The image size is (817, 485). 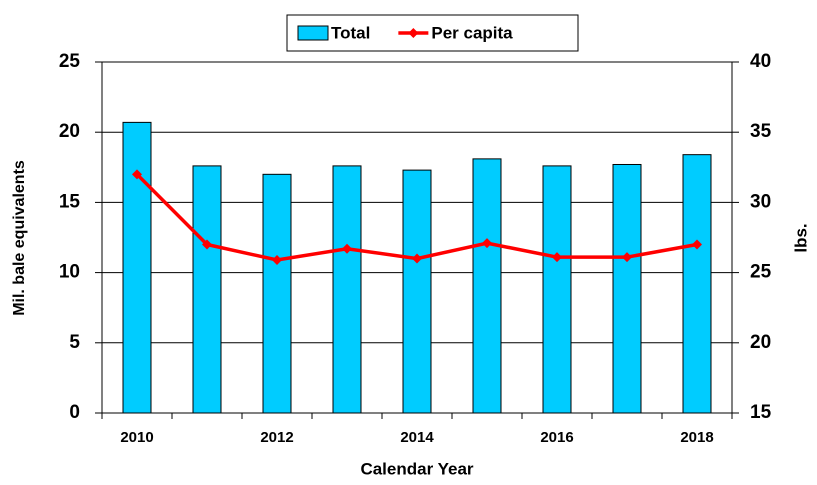 I want to click on legend-box, so click(x=432, y=33).